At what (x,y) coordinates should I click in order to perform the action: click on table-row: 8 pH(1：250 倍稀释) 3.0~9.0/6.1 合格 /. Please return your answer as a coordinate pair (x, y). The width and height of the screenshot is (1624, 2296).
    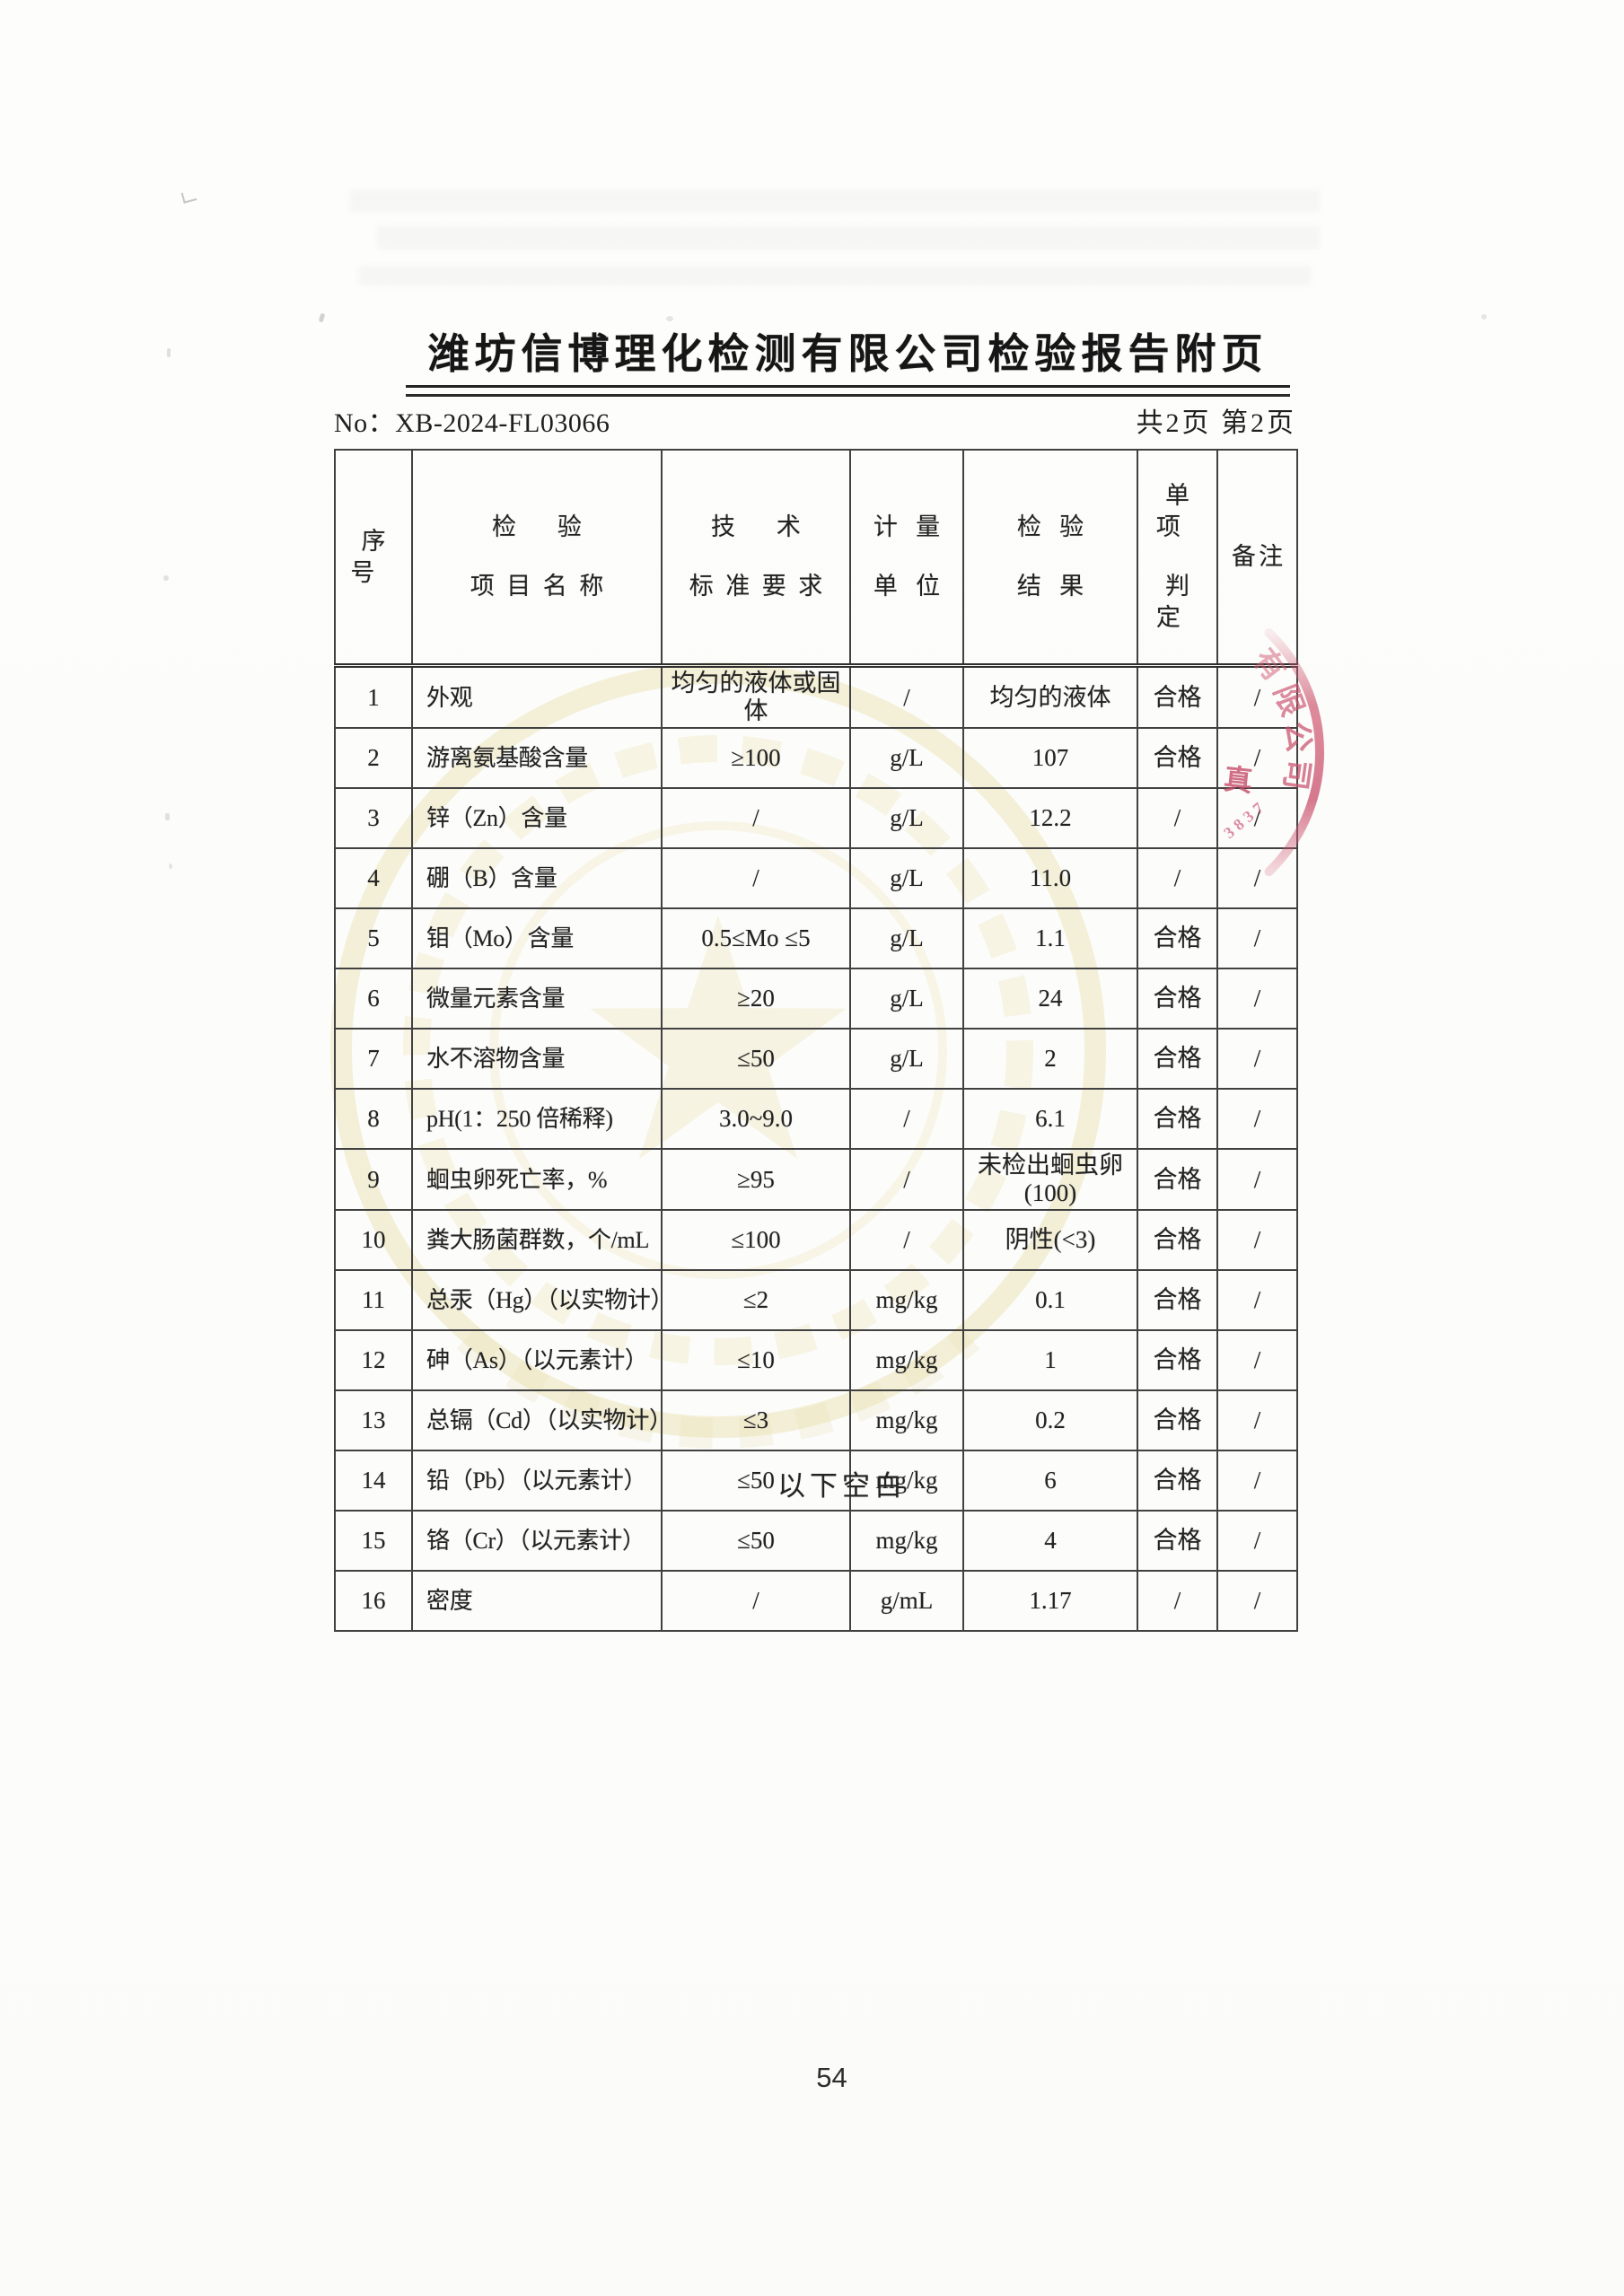
    Looking at the image, I should click on (816, 1119).